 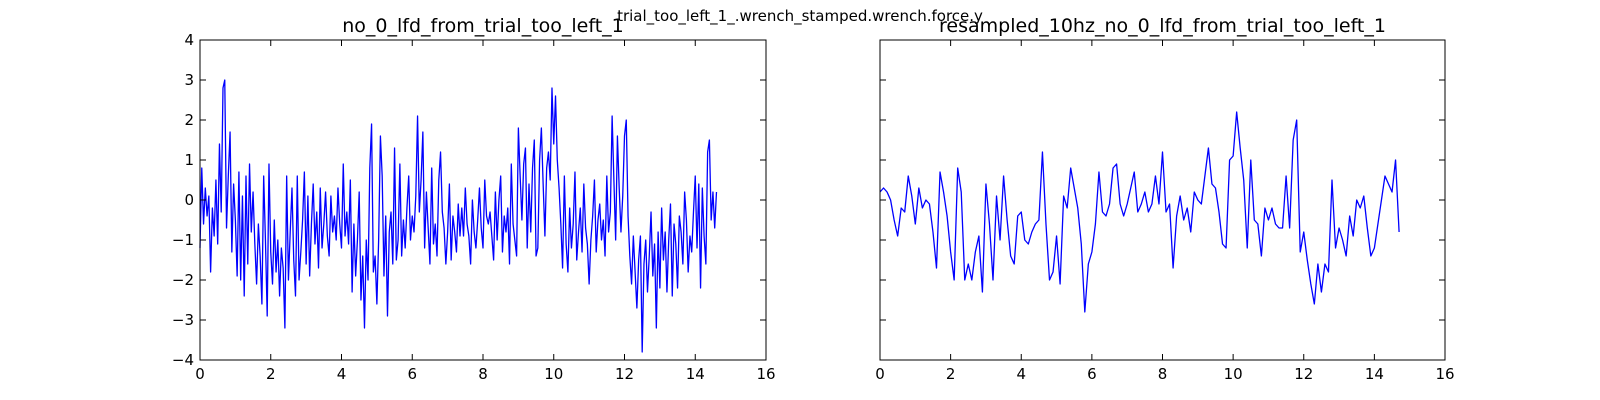 I want to click on left-x-tick-label: 8, so click(x=483, y=374).